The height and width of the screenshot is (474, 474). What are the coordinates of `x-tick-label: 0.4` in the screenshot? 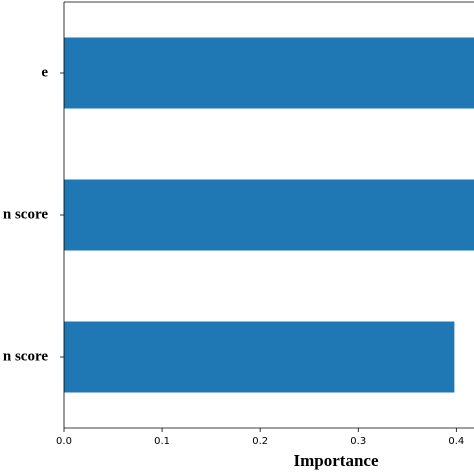 It's located at (456, 441).